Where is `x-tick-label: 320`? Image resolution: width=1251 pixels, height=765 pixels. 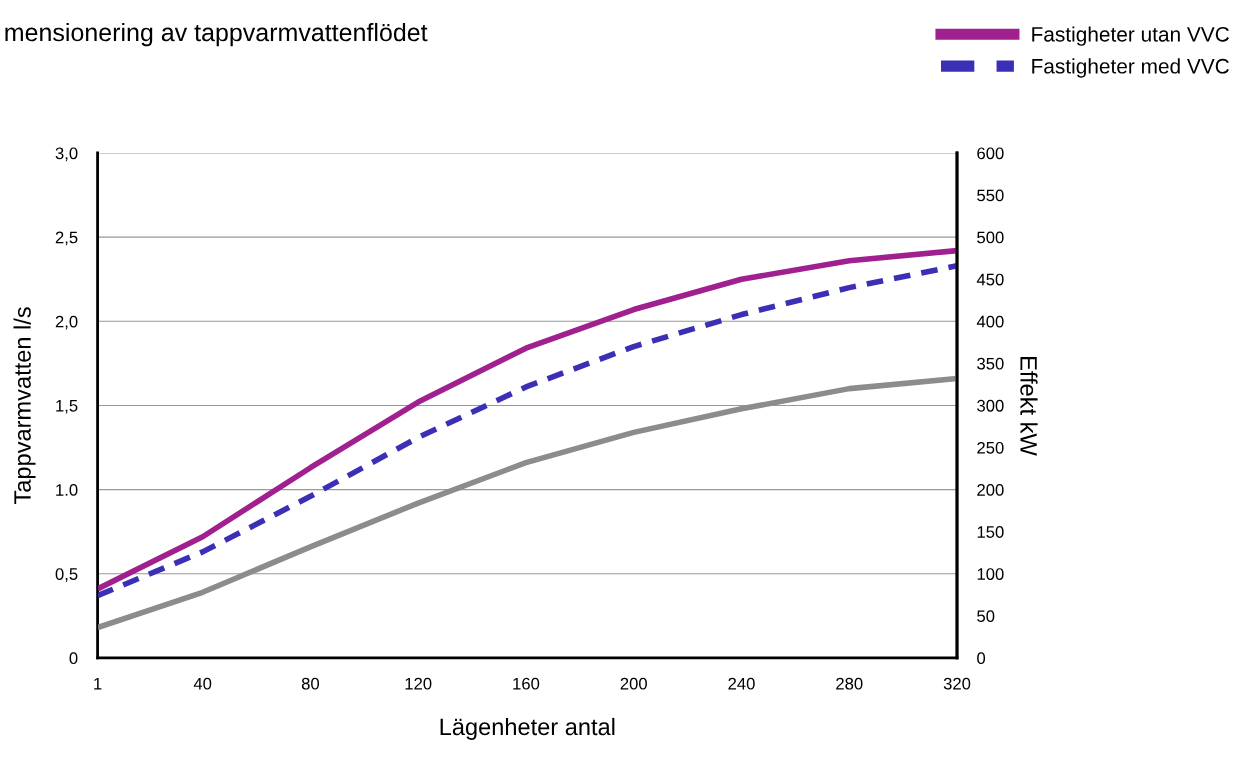 x-tick-label: 320 is located at coordinates (957, 683).